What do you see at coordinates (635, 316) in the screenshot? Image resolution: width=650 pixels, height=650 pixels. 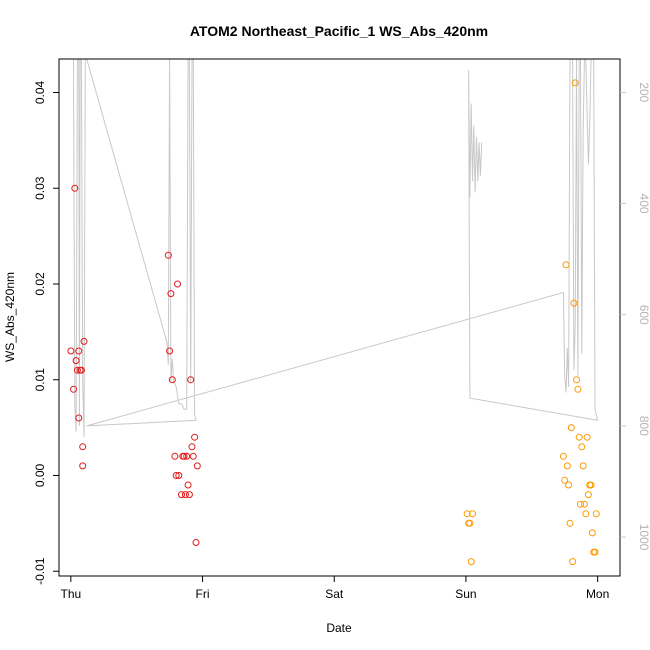 I see `y2-axis: 200 400 600 800 1000` at bounding box center [635, 316].